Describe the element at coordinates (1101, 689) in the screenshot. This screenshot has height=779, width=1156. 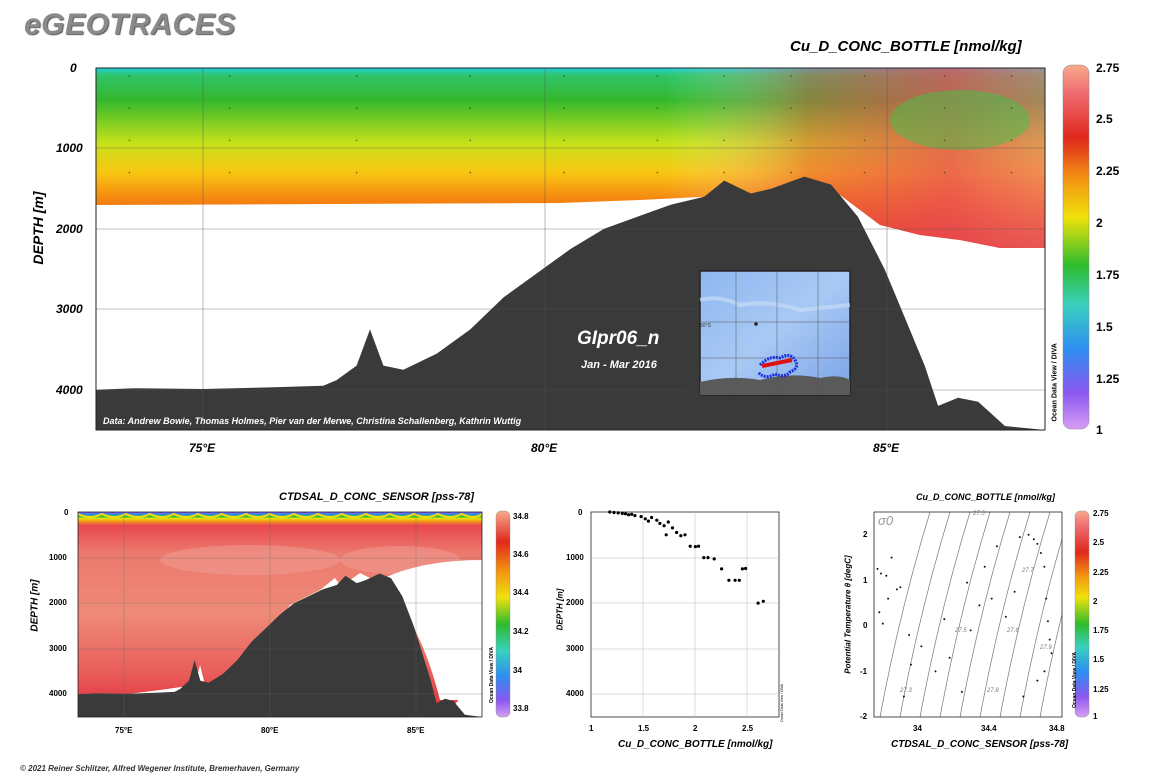
I see `ts-cbar-tick-6: 1.25` at that location.